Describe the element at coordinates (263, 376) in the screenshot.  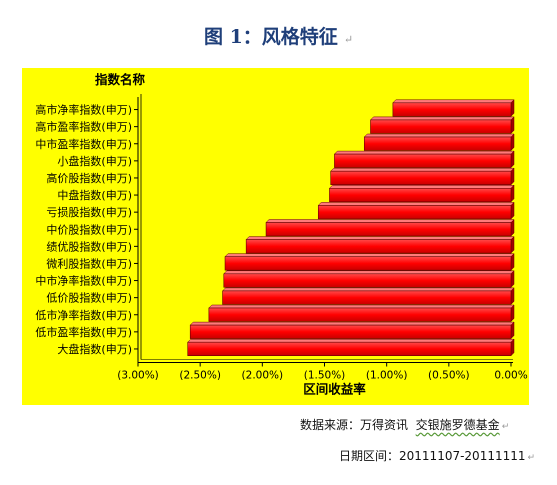
I see `x-tick-label: (2.00%)` at that location.